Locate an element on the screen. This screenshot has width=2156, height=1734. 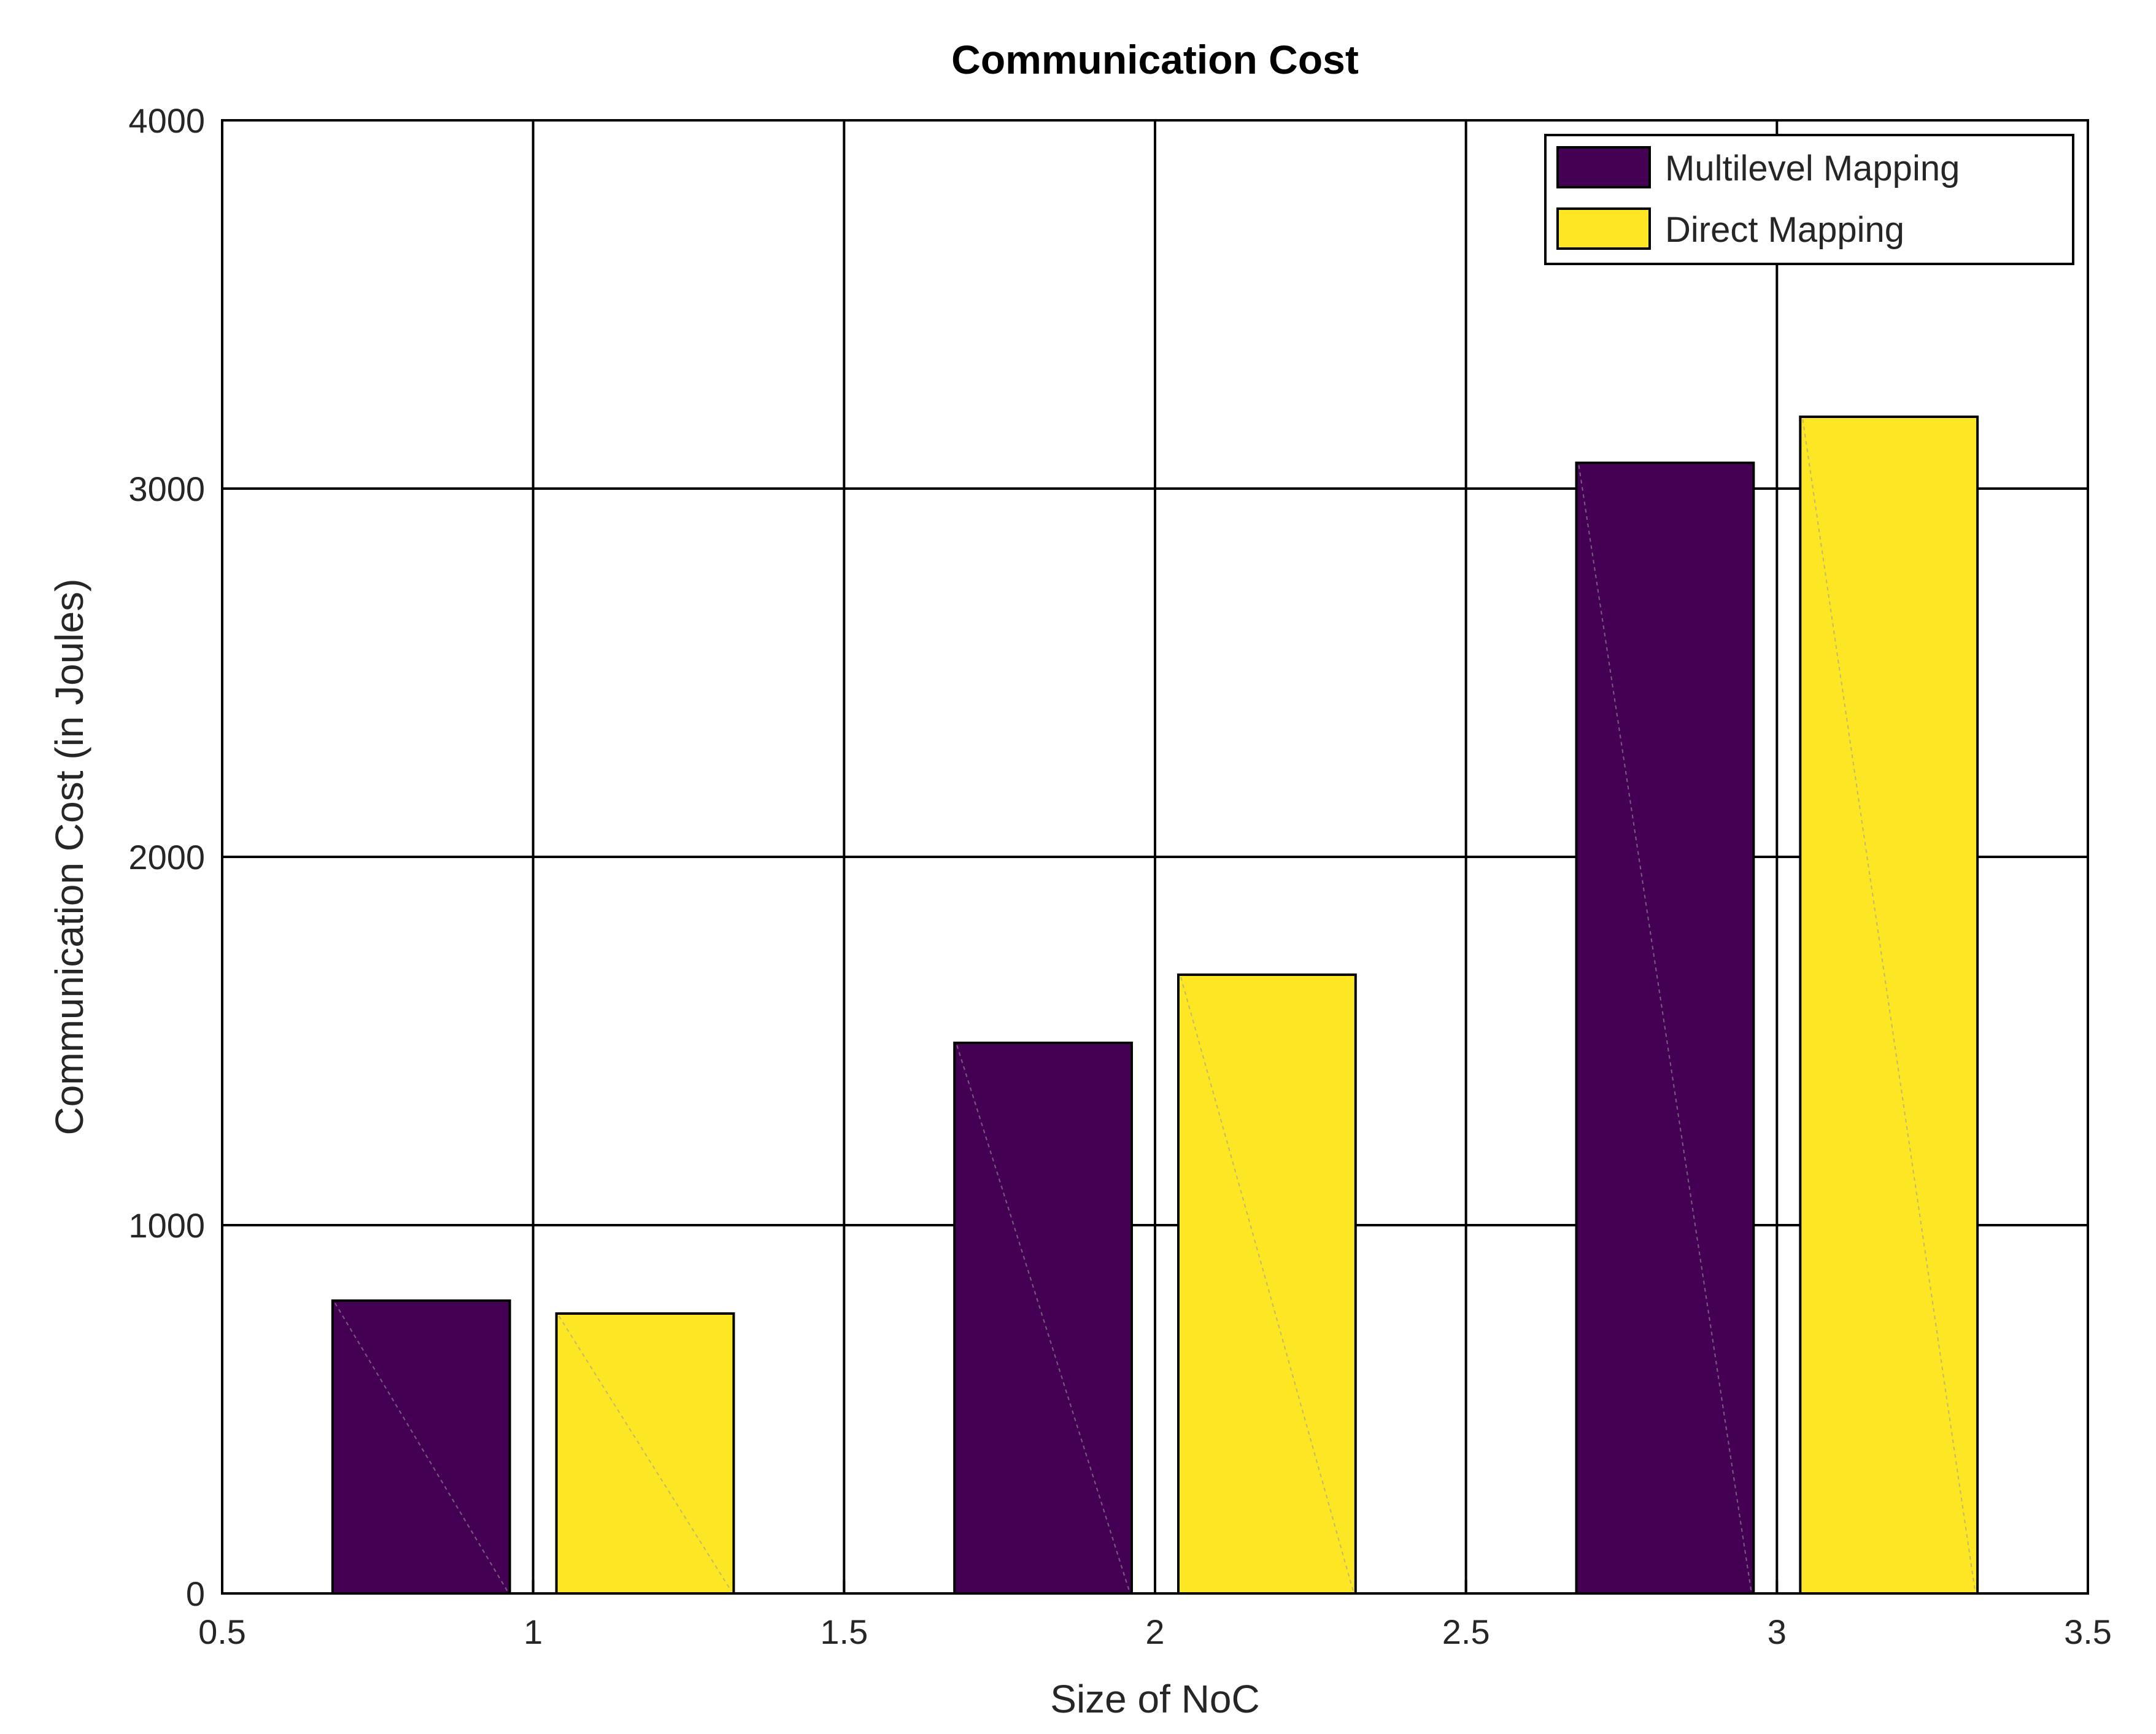
x-tick-label: 3.5 is located at coordinates (2088, 1631).